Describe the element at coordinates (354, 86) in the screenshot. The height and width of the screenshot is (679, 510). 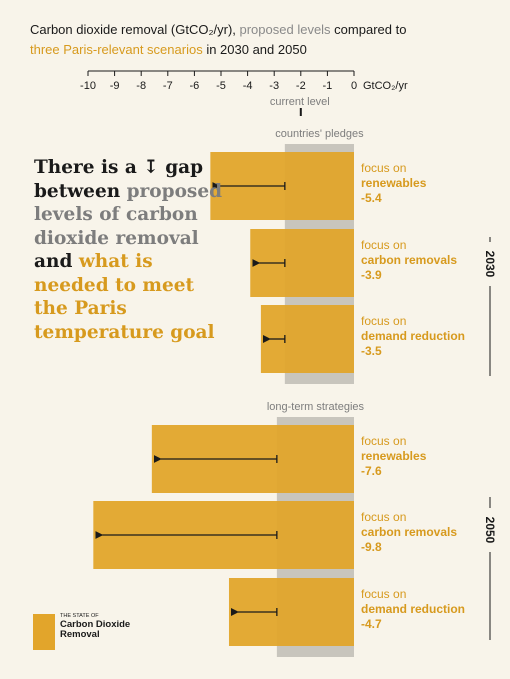
I see `x-tick-label: 0` at that location.